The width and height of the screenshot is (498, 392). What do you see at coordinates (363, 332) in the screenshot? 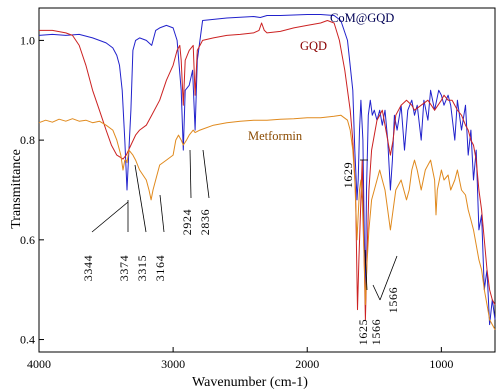
I see `peak-label: 1625` at bounding box center [363, 332].